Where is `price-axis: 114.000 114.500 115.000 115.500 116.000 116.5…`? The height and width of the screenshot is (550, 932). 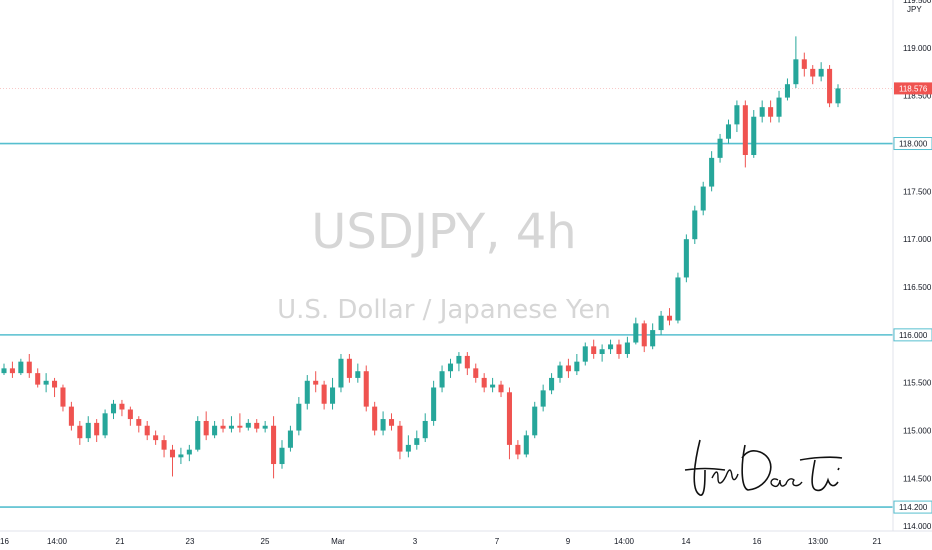
price-axis: 114.000 114.500 115.000 115.500 116.000 116.5… is located at coordinates (912, 265).